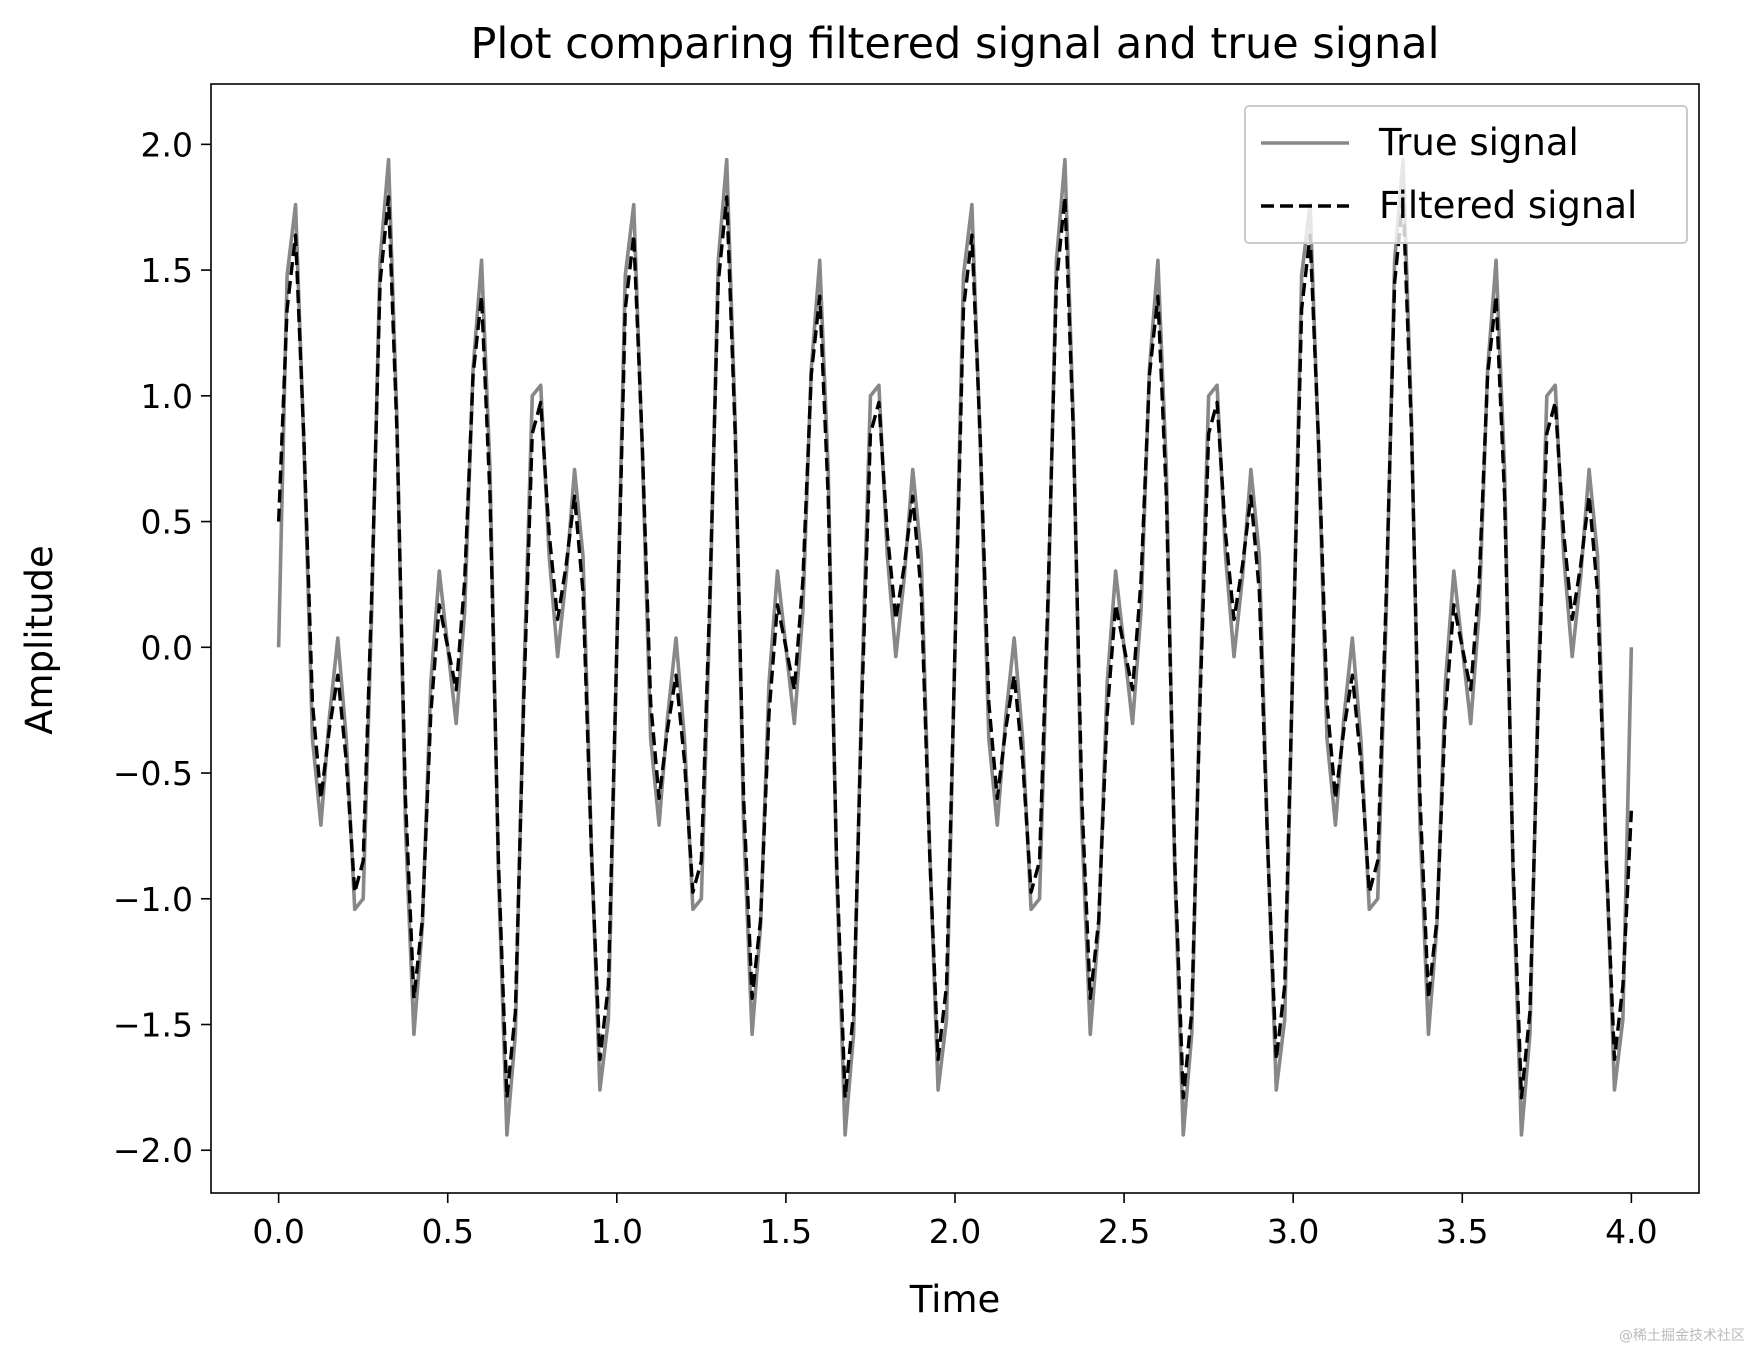  What do you see at coordinates (447, 1231) in the screenshot?
I see `x-tick-label: 0.5` at bounding box center [447, 1231].